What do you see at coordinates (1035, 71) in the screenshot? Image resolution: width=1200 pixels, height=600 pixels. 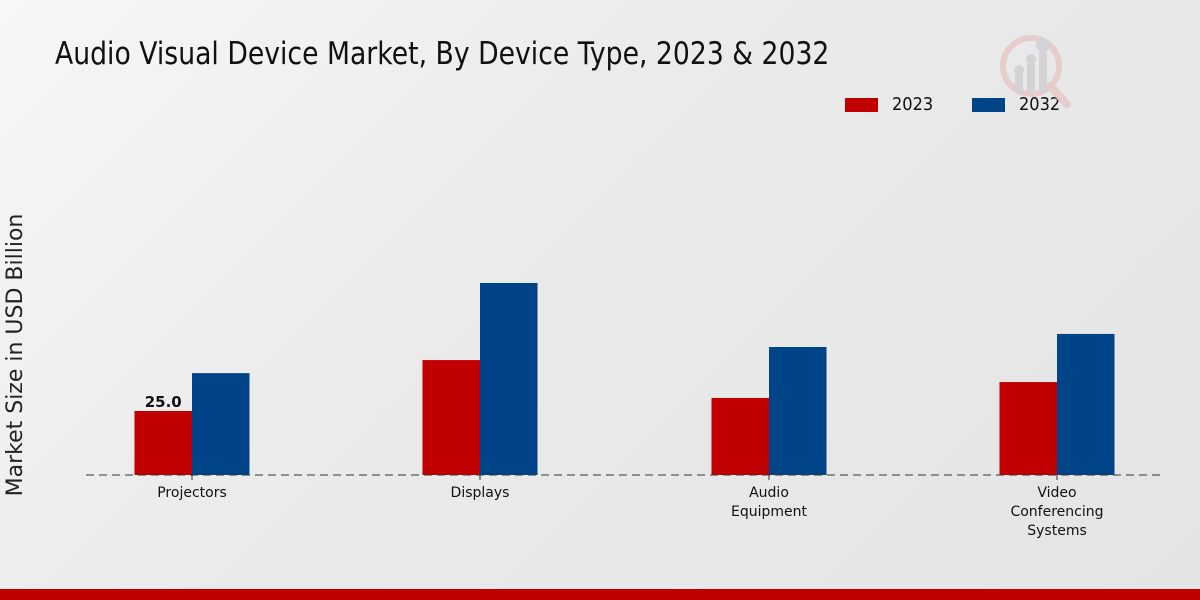 I see `watermark-logo-icon` at bounding box center [1035, 71].